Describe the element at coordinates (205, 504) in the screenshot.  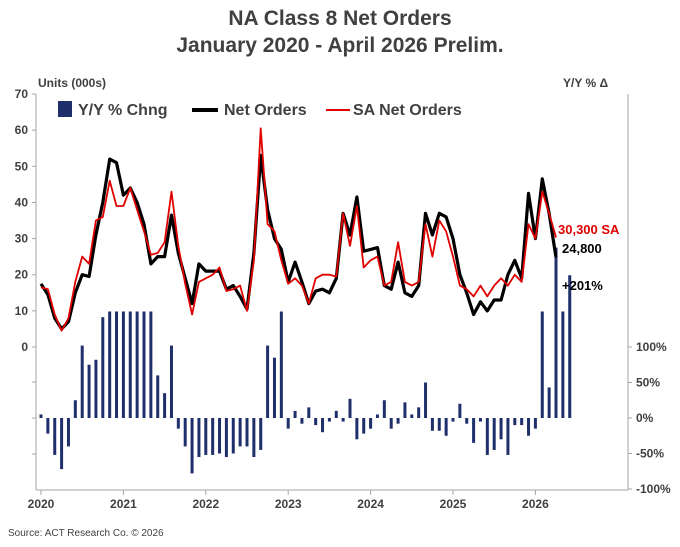
I see `x-tick-label: 2022` at that location.